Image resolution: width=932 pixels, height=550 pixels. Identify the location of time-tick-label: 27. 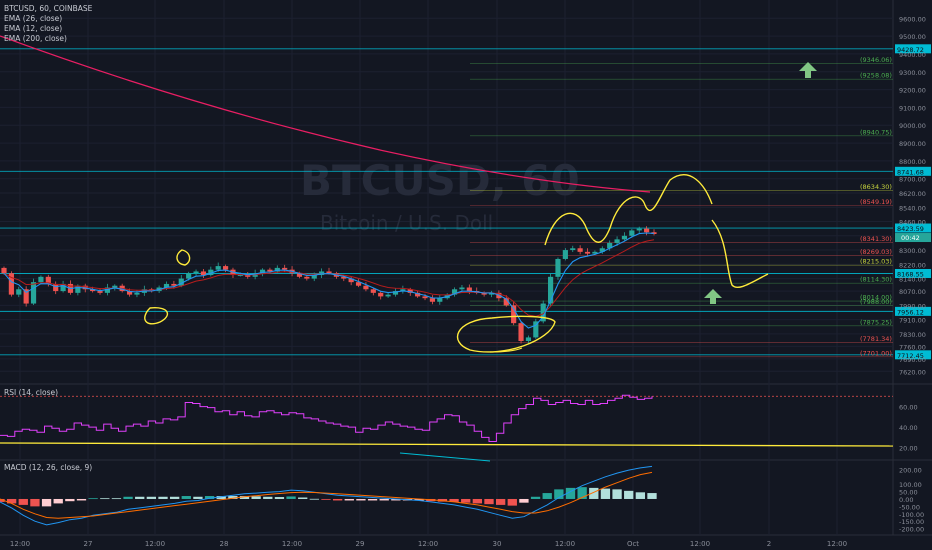
(88, 544).